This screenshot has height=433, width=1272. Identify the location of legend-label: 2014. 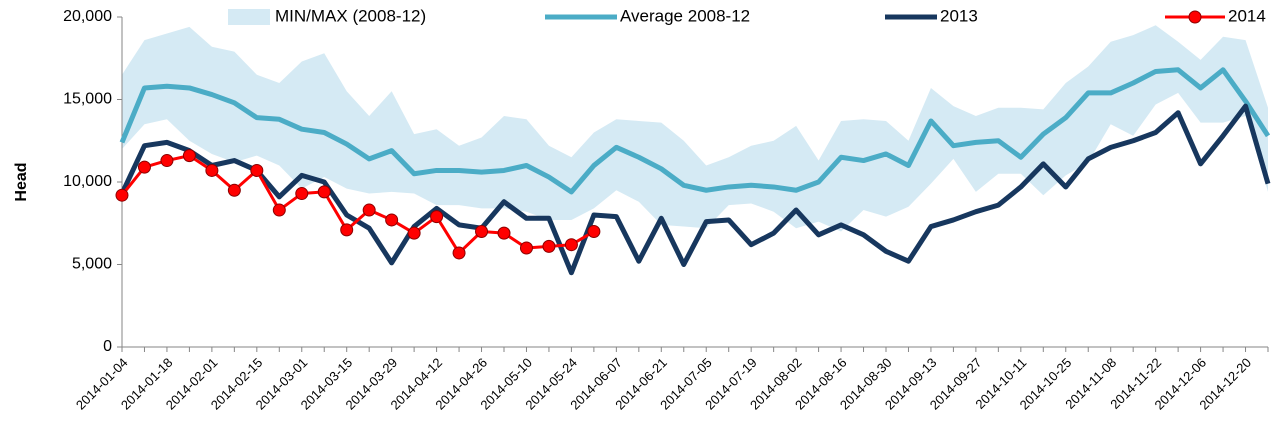
(1247, 15).